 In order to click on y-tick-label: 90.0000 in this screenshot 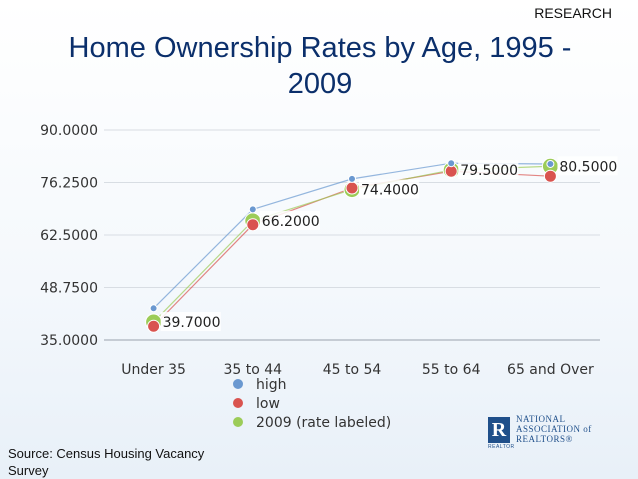, I will do `click(69, 131)`.